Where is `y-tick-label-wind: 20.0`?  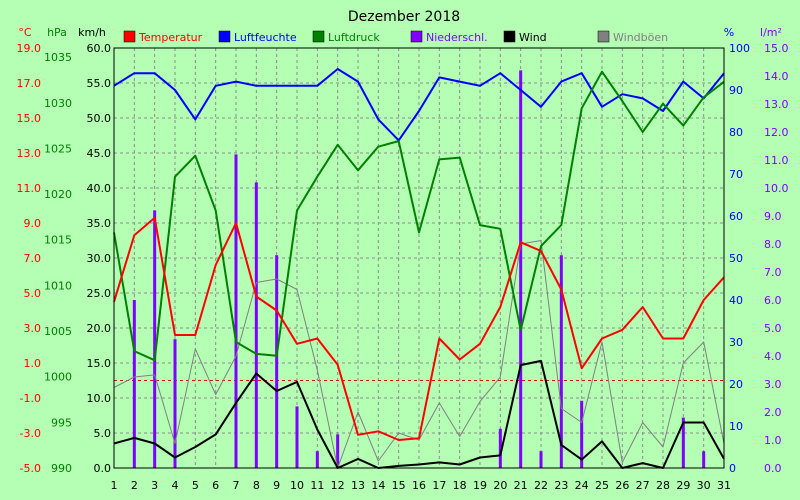
y-tick-label-wind: 20.0 is located at coordinates (99, 328).